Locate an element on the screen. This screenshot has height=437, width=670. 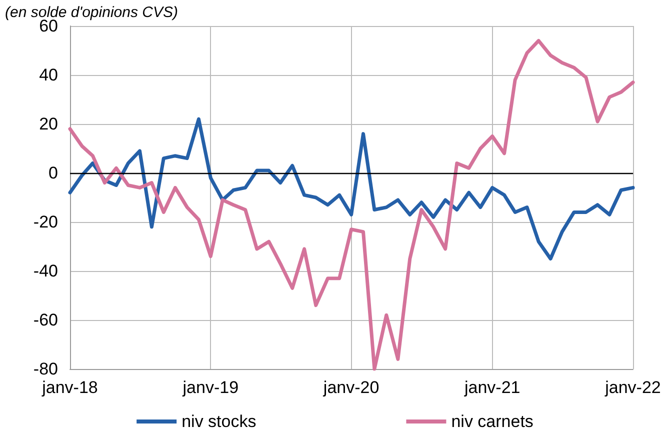
y-tick-label: -80 is located at coordinates (45, 369).